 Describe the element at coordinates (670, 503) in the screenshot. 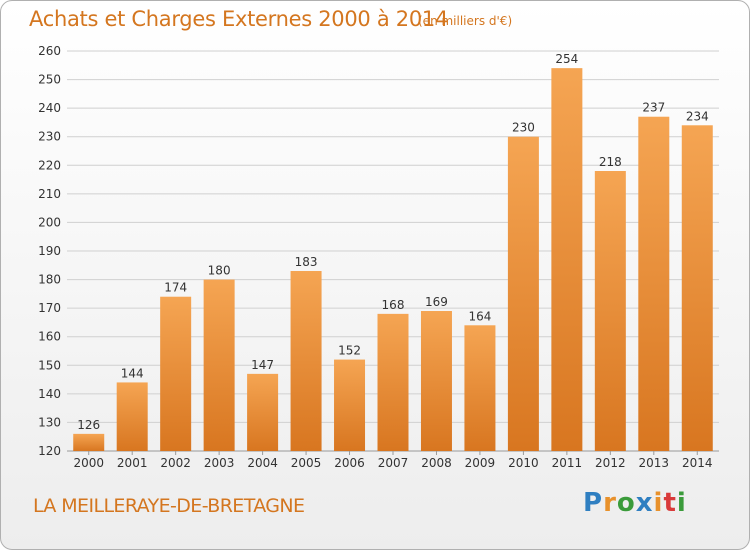

I see `logo-letter: t` at that location.